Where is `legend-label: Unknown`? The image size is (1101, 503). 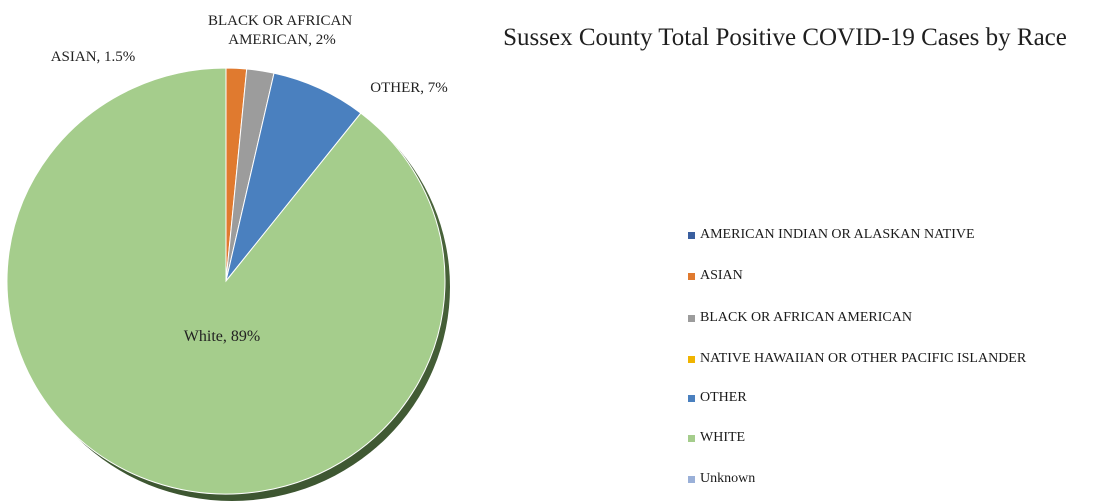 legend-label: Unknown is located at coordinates (728, 478).